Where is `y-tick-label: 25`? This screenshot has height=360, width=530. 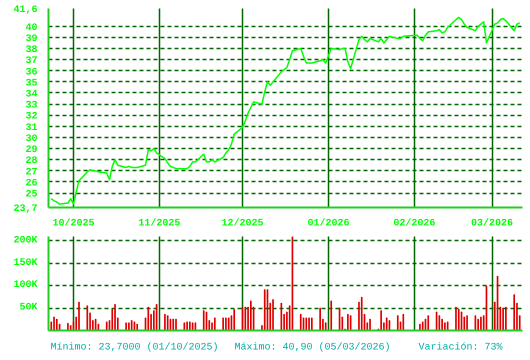 y-tick-label: 25 is located at coordinates (32, 195).